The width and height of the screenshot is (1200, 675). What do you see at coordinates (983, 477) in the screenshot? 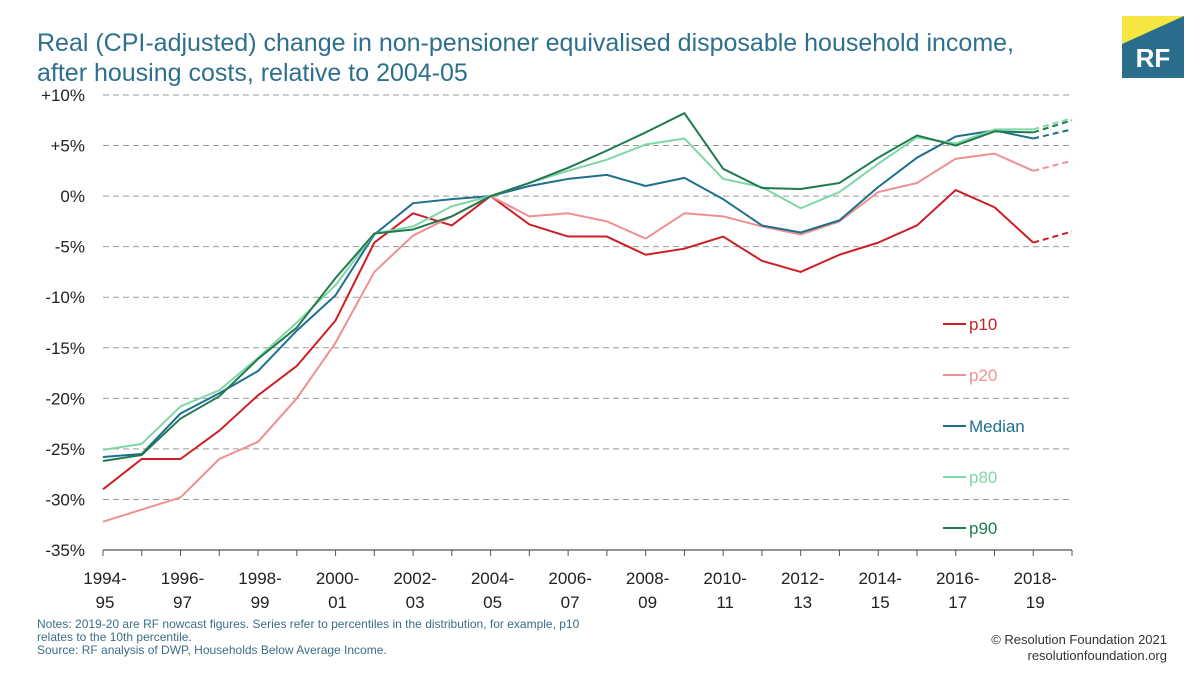
I see `legend-label-p80: p80` at bounding box center [983, 477].